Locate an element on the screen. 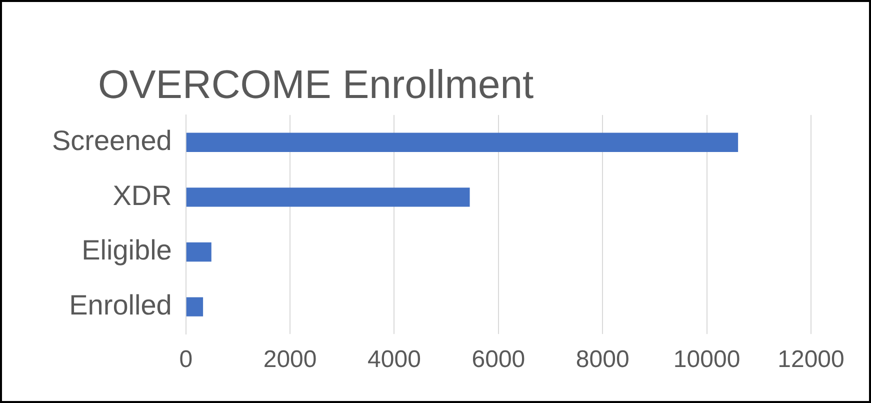 This screenshot has height=403, width=871. y-tick-label: Enrolled is located at coordinates (120, 305).